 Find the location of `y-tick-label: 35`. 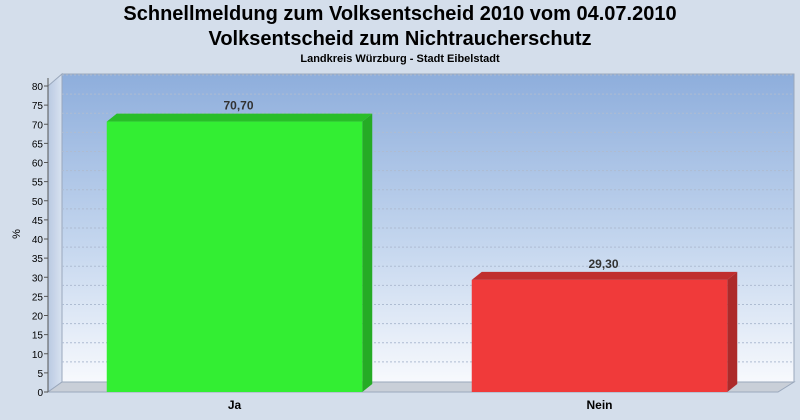

y-tick-label: 35 is located at coordinates (38, 259).